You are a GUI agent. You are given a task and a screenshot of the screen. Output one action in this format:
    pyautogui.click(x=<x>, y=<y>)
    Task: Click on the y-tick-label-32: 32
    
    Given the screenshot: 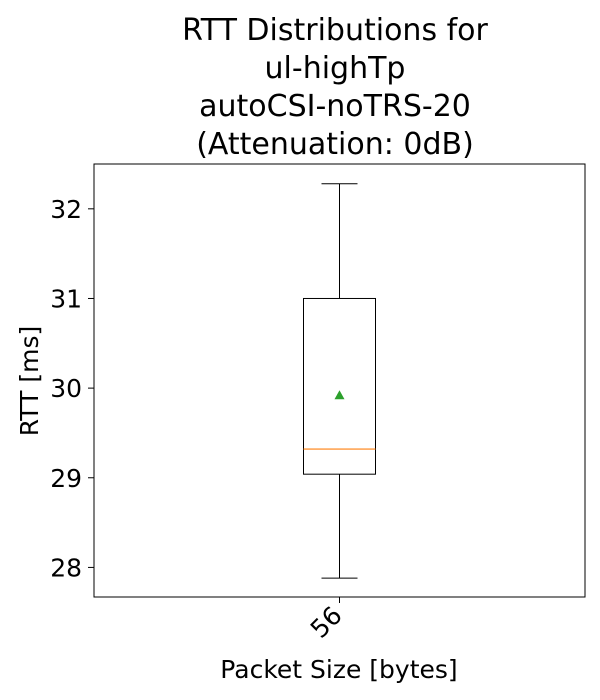 What is the action you would take?
    pyautogui.click(x=66, y=209)
    